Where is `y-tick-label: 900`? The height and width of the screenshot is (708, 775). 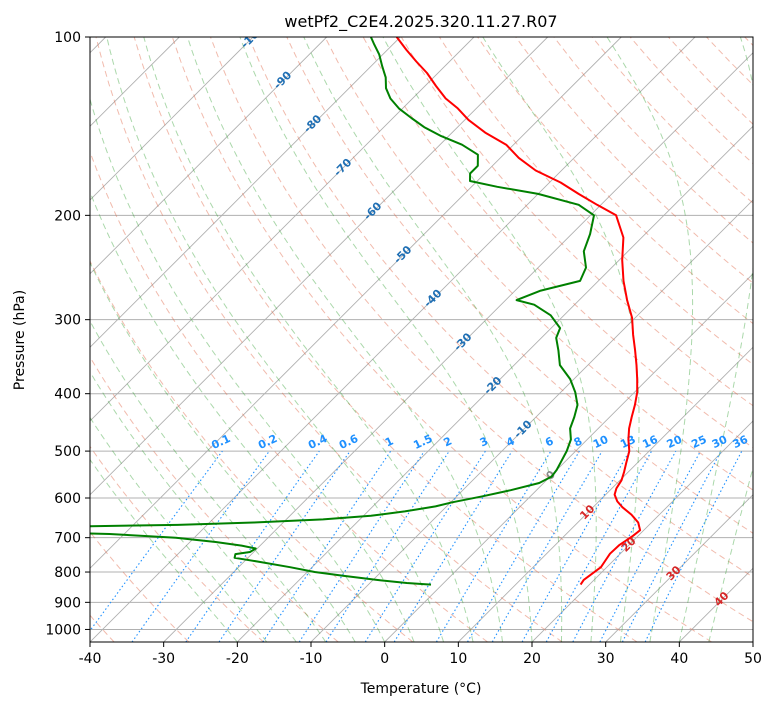 y-tick-label: 900 is located at coordinates (67, 603).